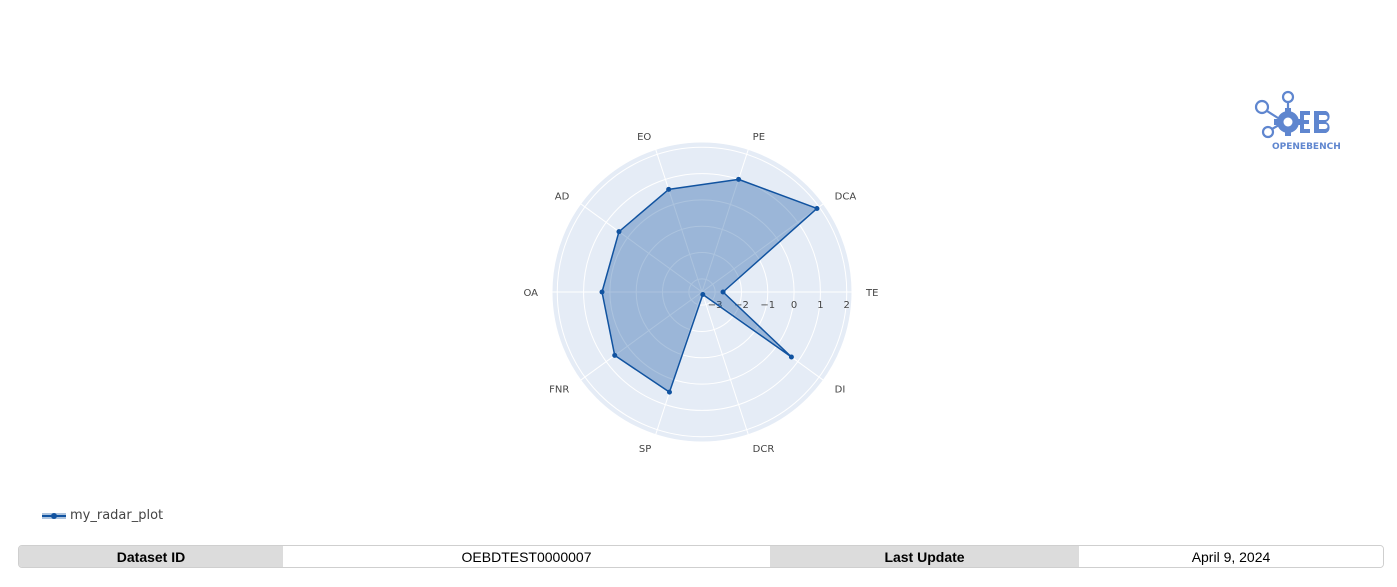  Describe the element at coordinates (924, 556) in the screenshot. I see `last-update-label: Last Update` at that location.